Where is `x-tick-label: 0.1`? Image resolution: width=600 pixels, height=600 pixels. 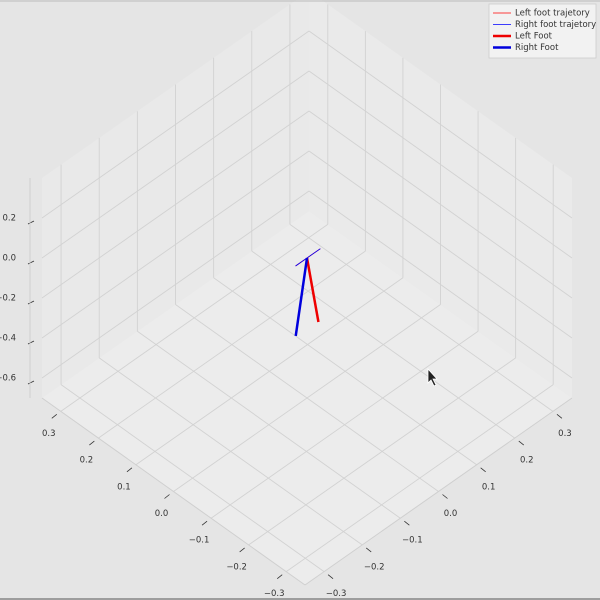 x-tick-label: 0.1 is located at coordinates (124, 487).